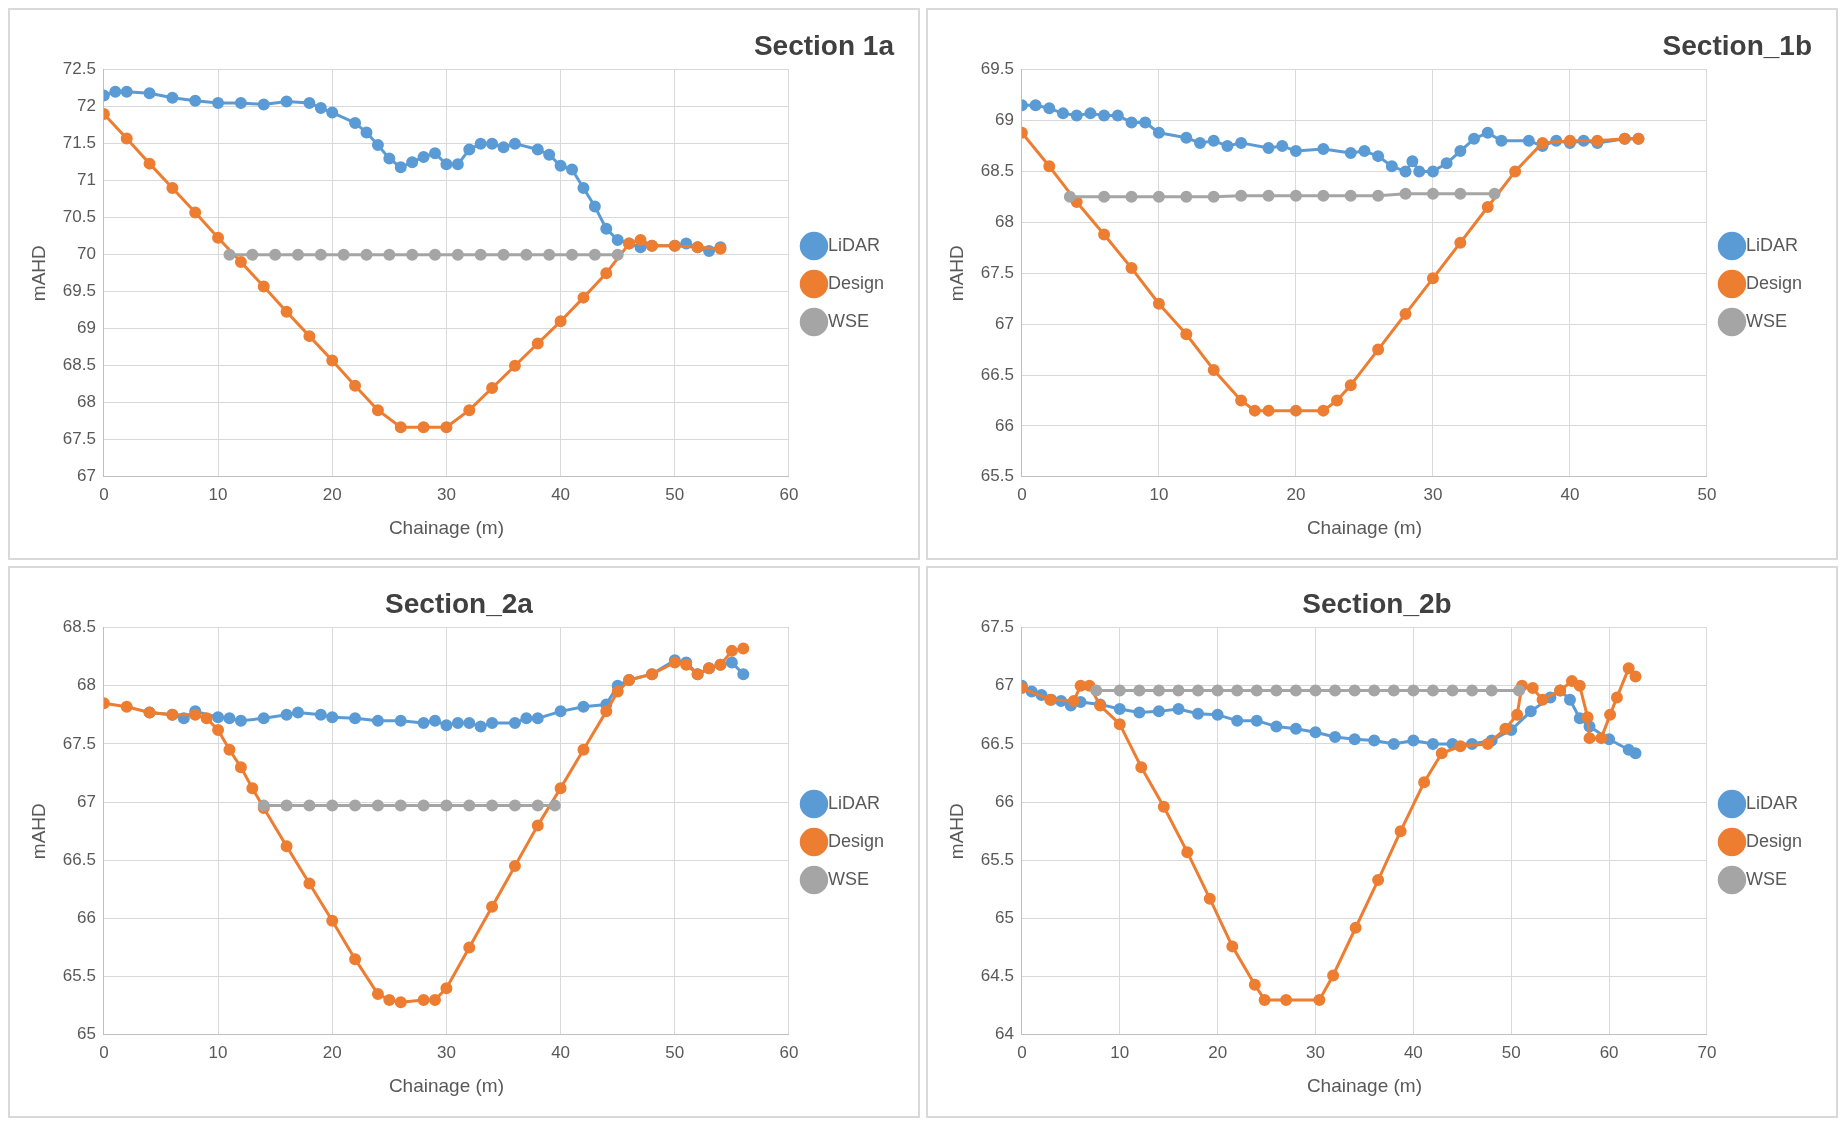 This screenshot has width=1848, height=1131. Describe the element at coordinates (1707, 1052) in the screenshot. I see `x-tick-label: 70` at that location.